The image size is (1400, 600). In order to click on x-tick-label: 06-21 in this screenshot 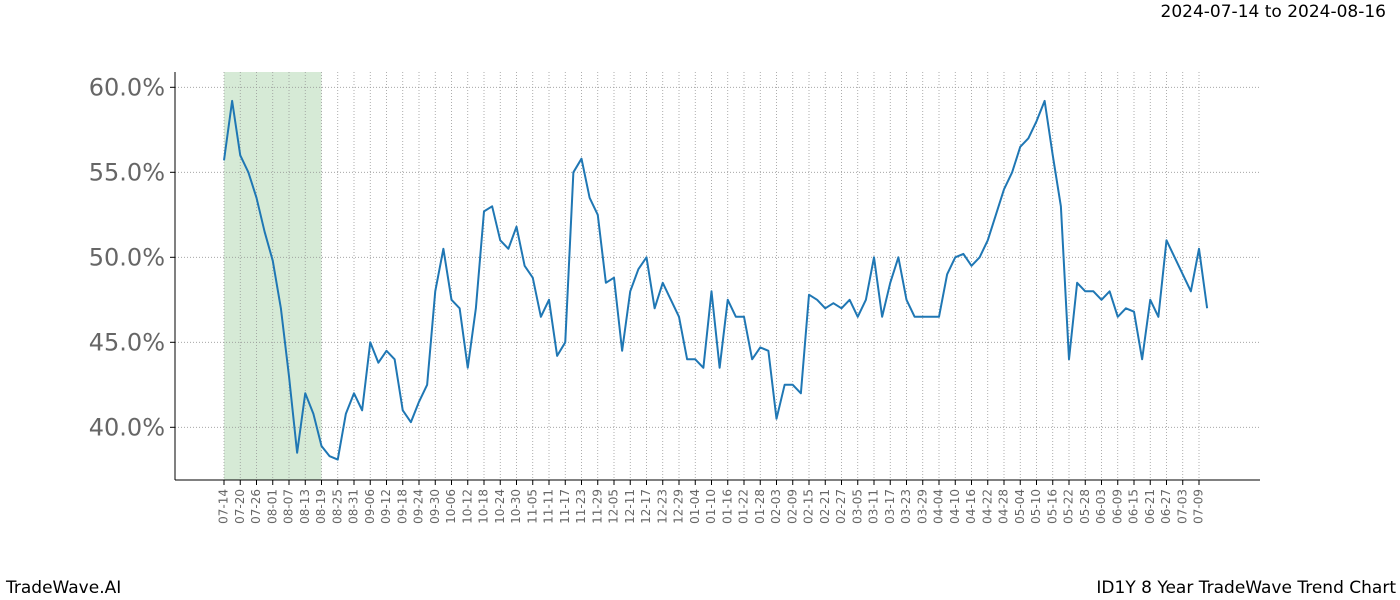, I will do `click(1150, 506)`.